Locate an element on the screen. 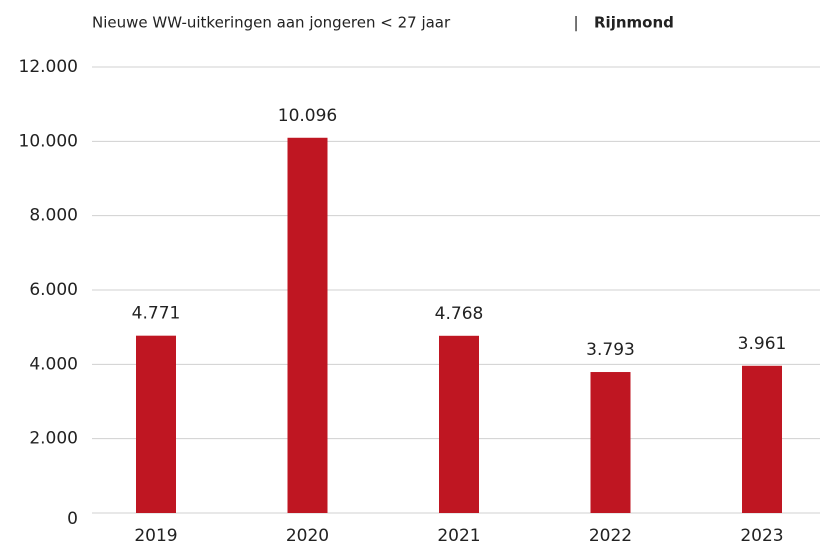 This screenshot has width=825, height=546. x-tick-label: 2020 is located at coordinates (307, 536).